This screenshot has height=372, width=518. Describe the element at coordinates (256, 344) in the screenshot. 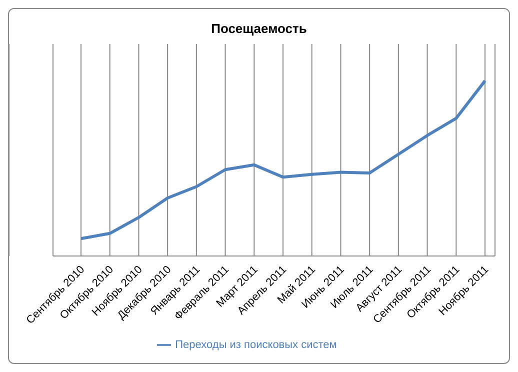

I see `legend-label: Переходы из поисковых систем` at that location.